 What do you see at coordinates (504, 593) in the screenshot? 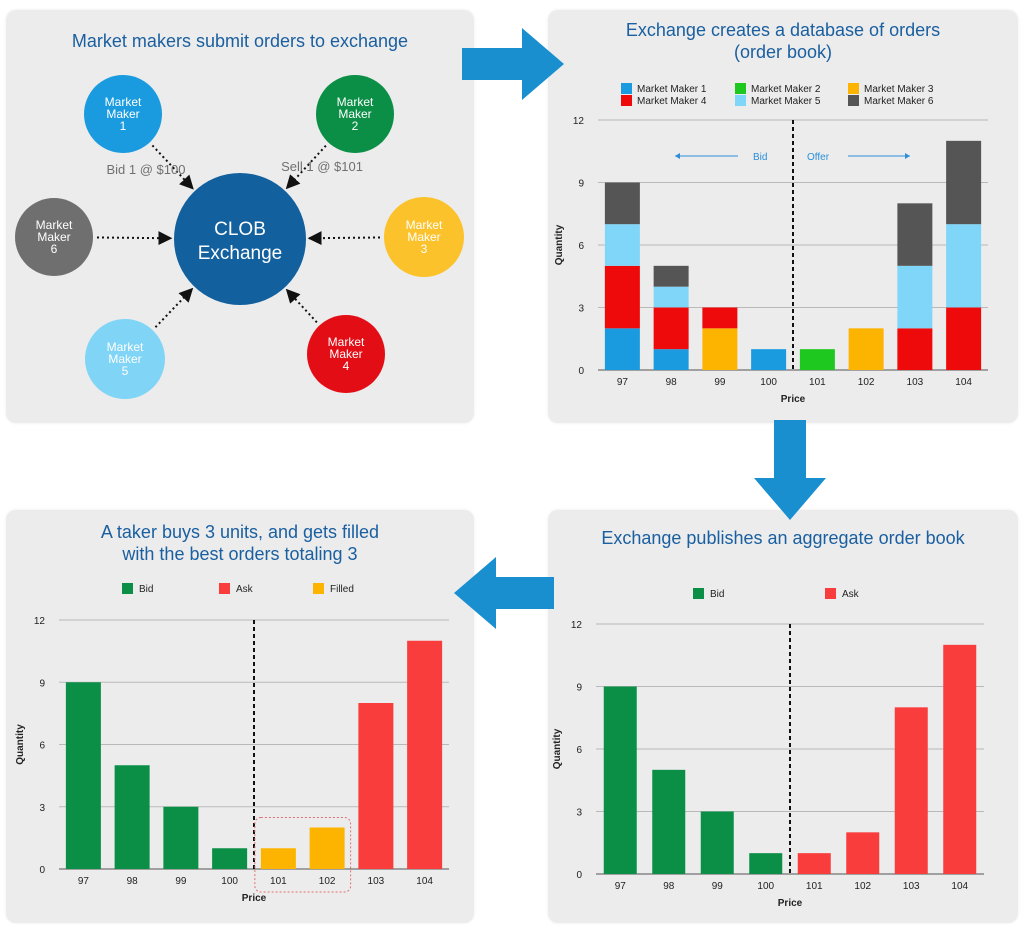
I see `arrow-left-icon` at bounding box center [504, 593].